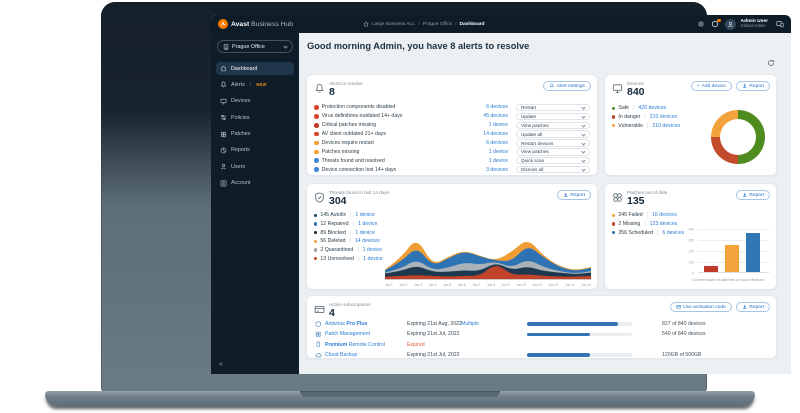 This screenshot has height=413, width=800. What do you see at coordinates (346, 83) in the screenshot?
I see `card-title: Alerts to resolve` at bounding box center [346, 83].